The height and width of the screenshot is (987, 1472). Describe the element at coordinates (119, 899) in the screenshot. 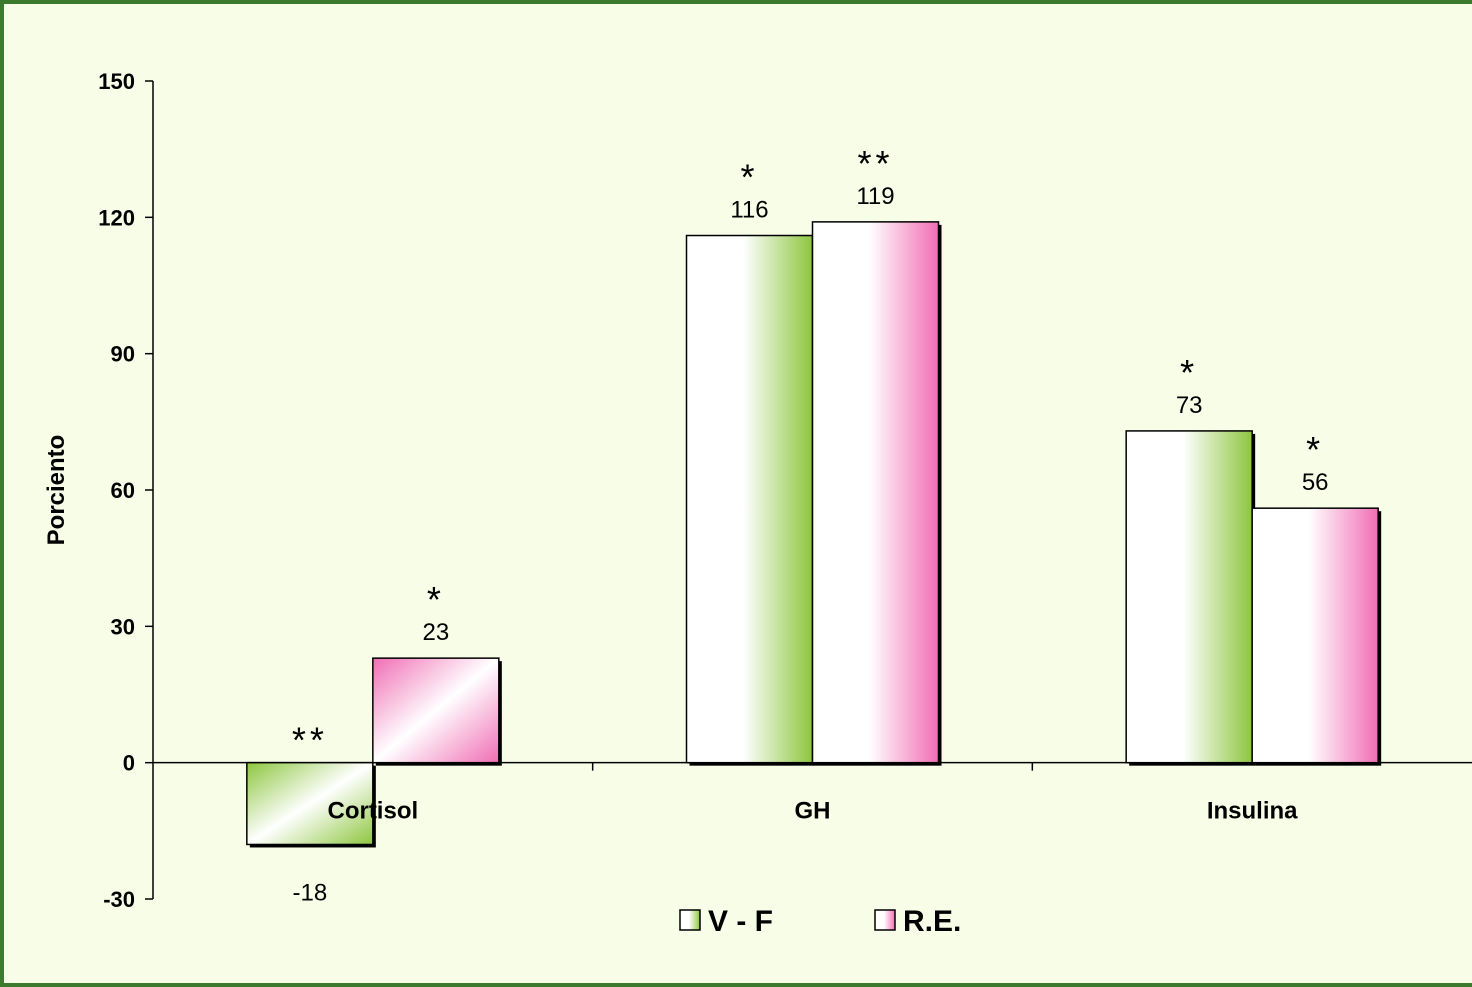

I see `y-tick-label: -30` at that location.